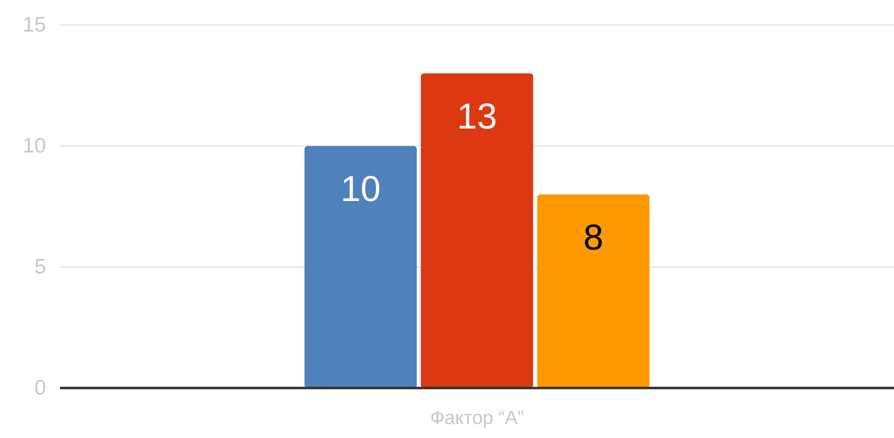  I want to click on data-label: 10, so click(360, 188).